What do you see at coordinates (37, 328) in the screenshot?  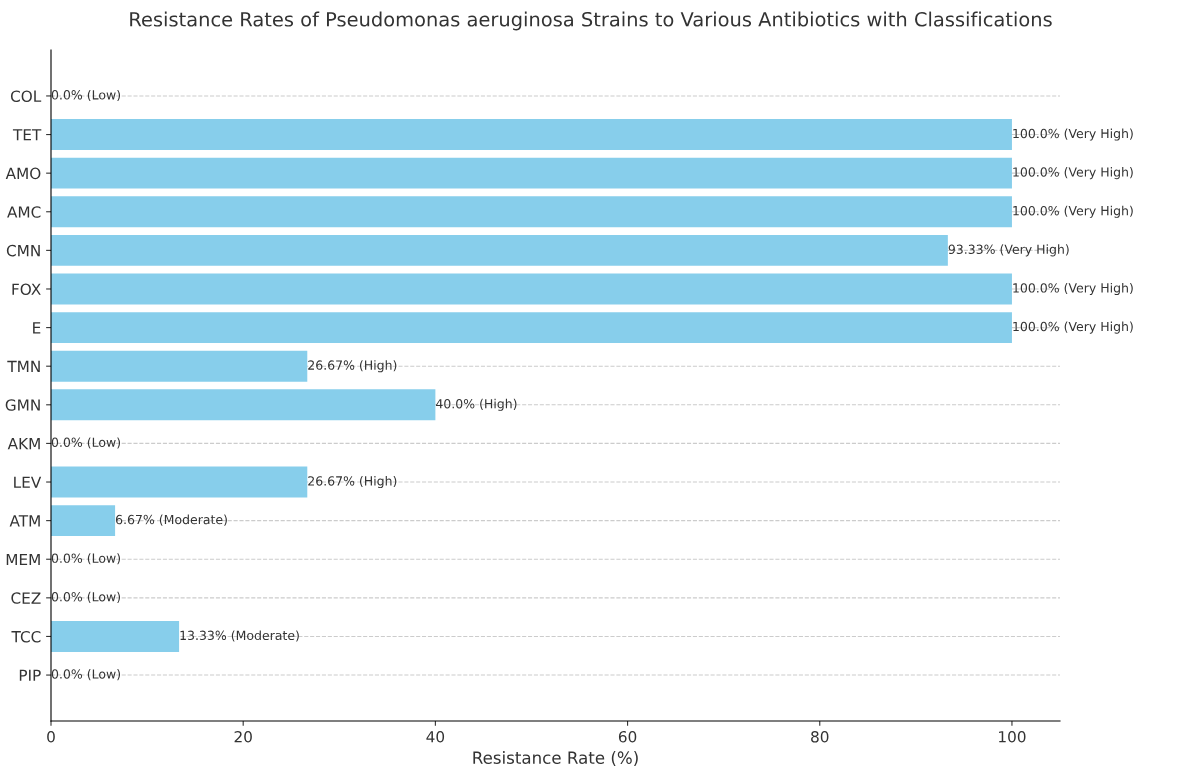 I see `y-tick-label: E` at bounding box center [37, 328].